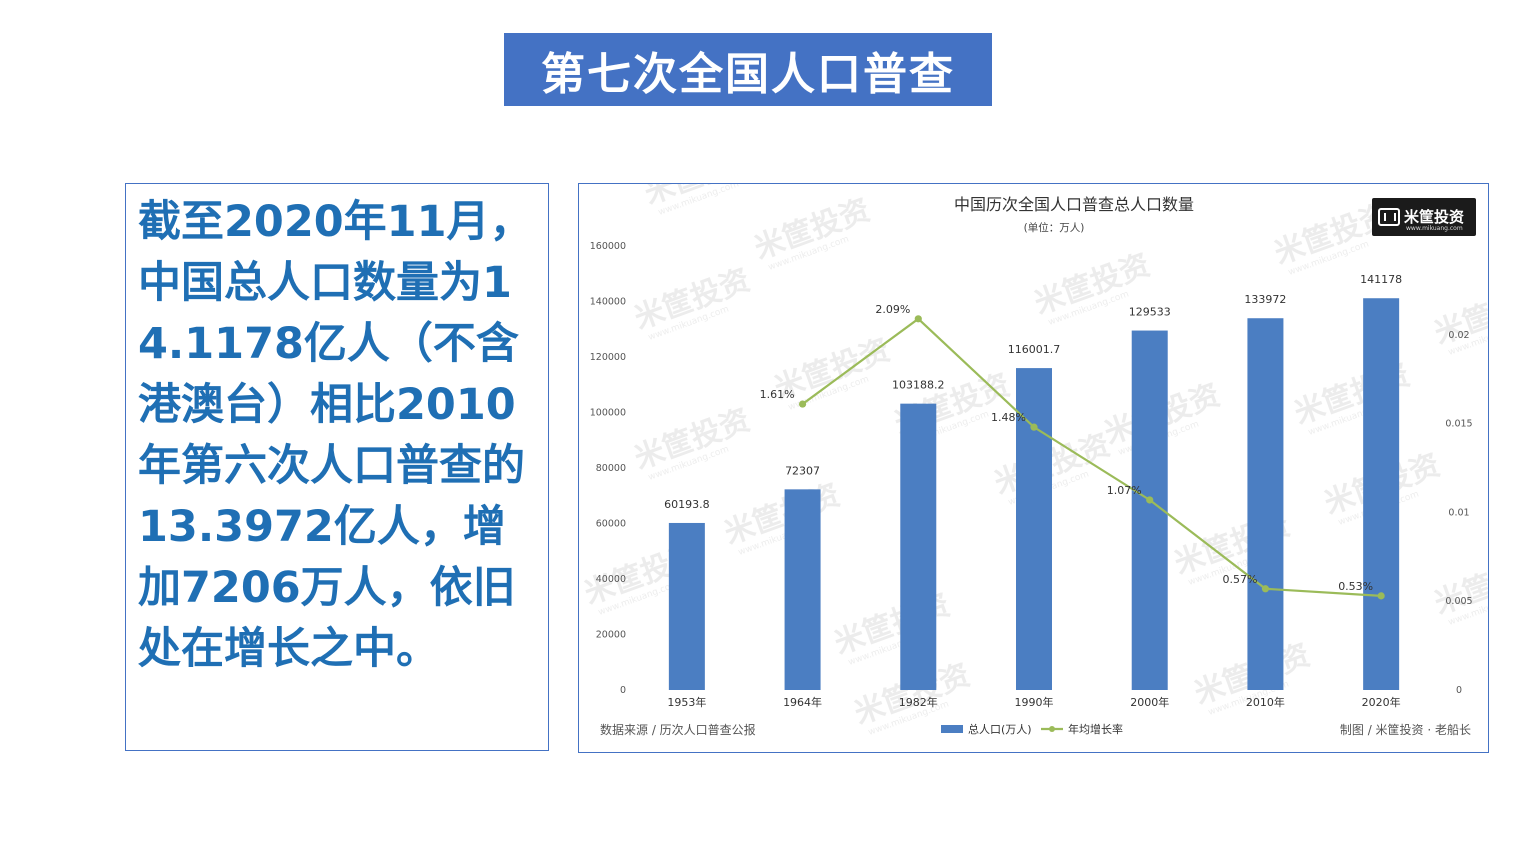  What do you see at coordinates (1459, 690) in the screenshot?
I see `y-right-tick-label: 0` at bounding box center [1459, 690].